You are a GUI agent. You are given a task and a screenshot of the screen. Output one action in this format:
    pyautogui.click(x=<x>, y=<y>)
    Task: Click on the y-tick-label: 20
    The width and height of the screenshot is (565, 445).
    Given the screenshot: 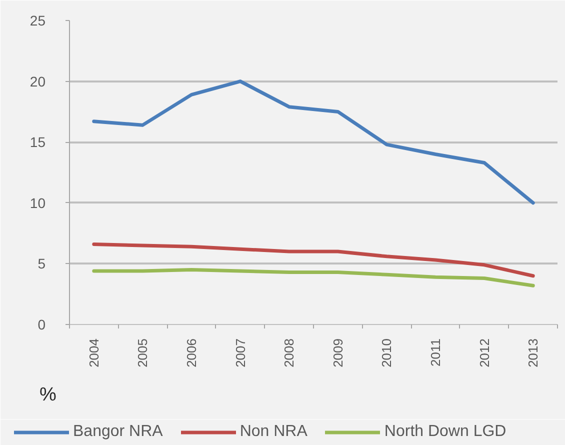 What is the action you would take?
    pyautogui.click(x=38, y=81)
    